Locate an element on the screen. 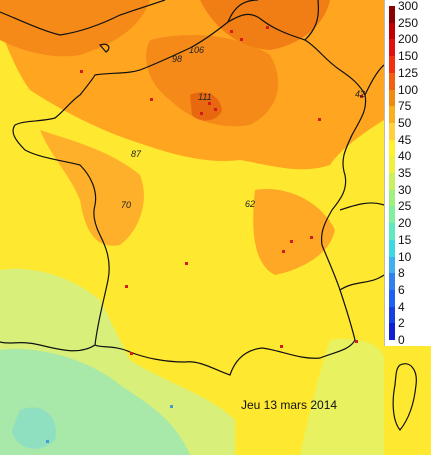  legend-label: 2 is located at coordinates (401, 323).